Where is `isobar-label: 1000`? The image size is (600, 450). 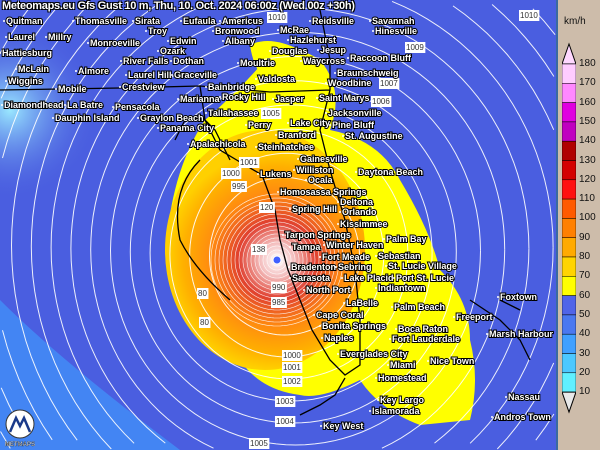 isobar-label: 1000 is located at coordinates (292, 355).